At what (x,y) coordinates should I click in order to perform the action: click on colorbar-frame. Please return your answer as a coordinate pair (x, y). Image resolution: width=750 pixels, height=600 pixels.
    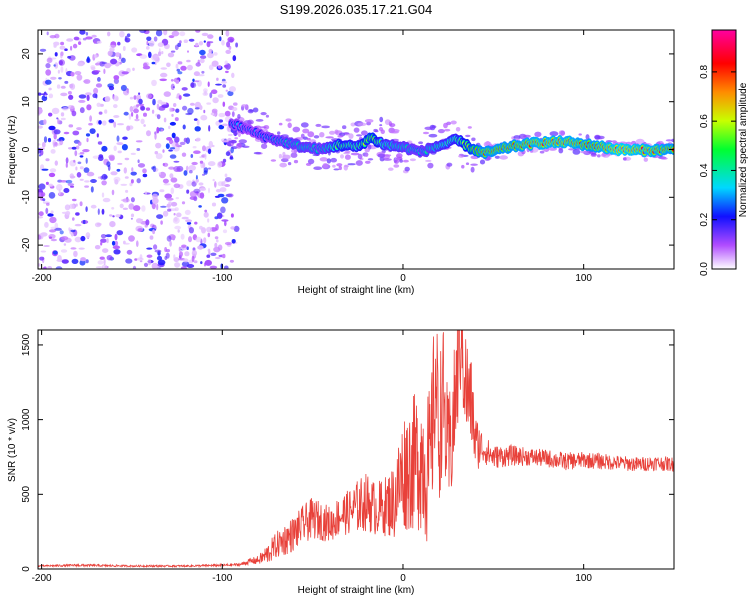
    Looking at the image, I should click on (724, 149).